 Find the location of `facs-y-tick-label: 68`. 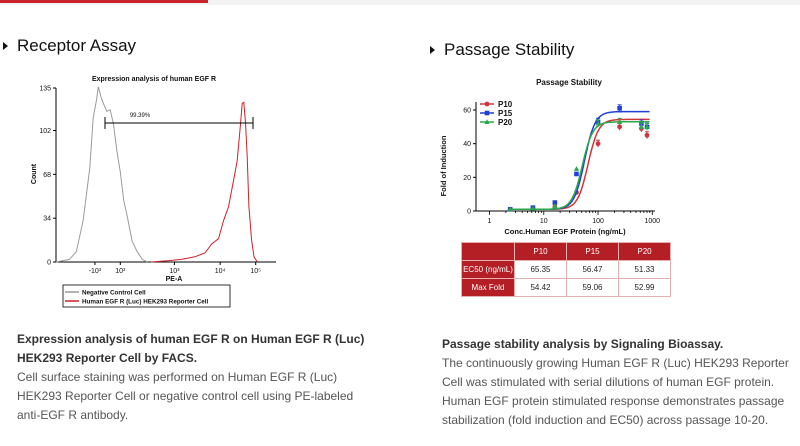

facs-y-tick-label: 68 is located at coordinates (47, 175).